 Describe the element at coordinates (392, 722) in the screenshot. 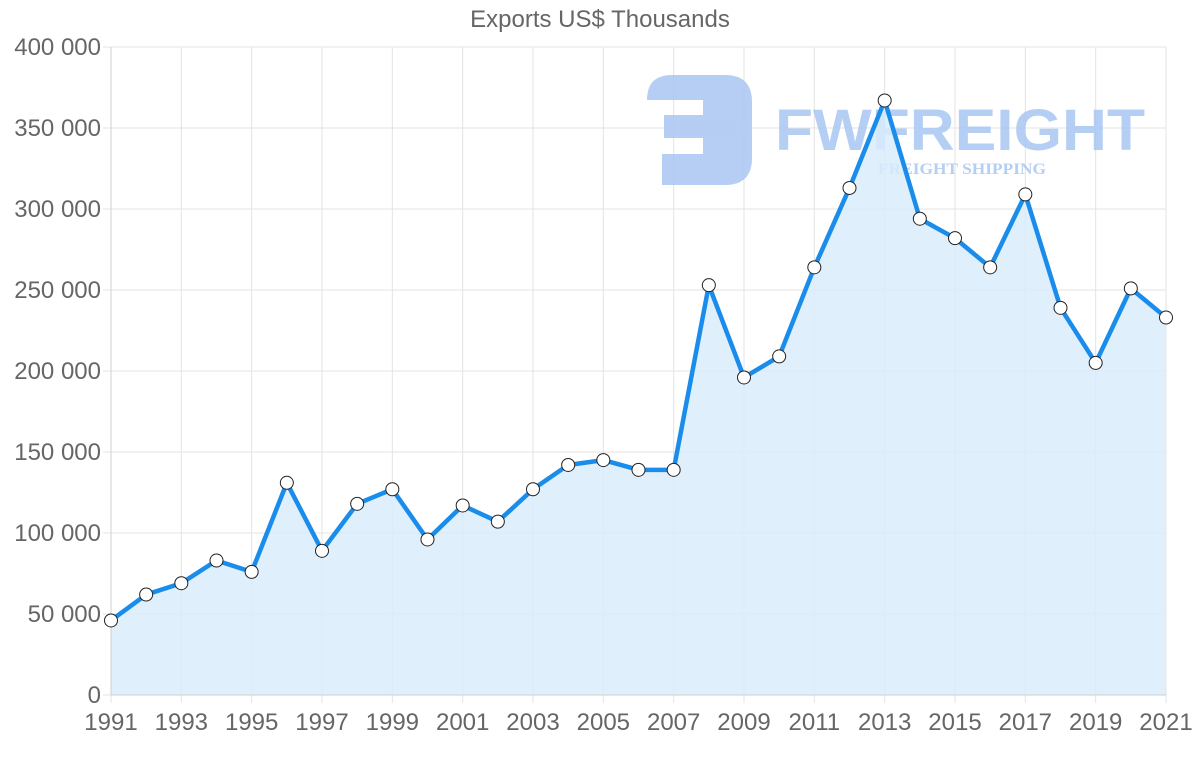

I see `x-tick-label: 1999` at that location.